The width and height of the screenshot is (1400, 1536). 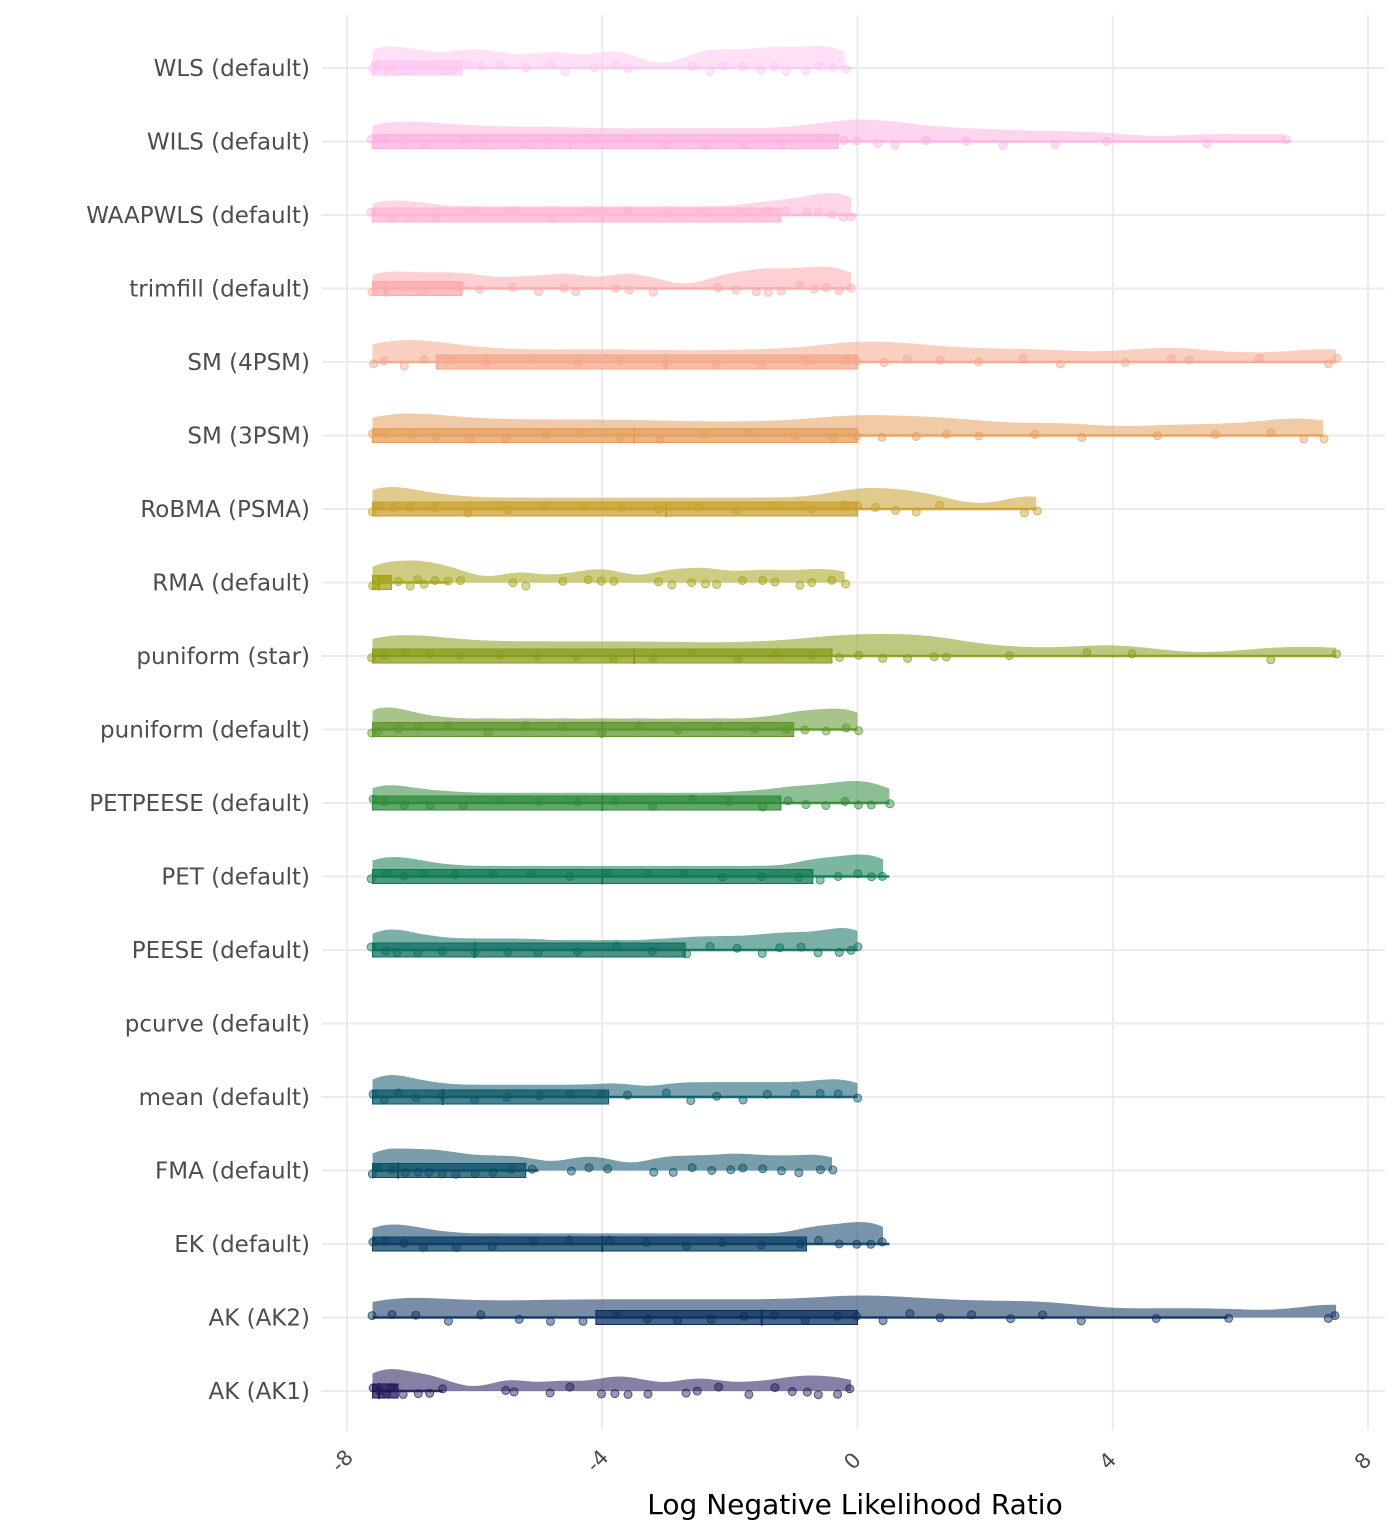 I want to click on y-tick-label: PETPEESE (default), so click(x=199, y=804).